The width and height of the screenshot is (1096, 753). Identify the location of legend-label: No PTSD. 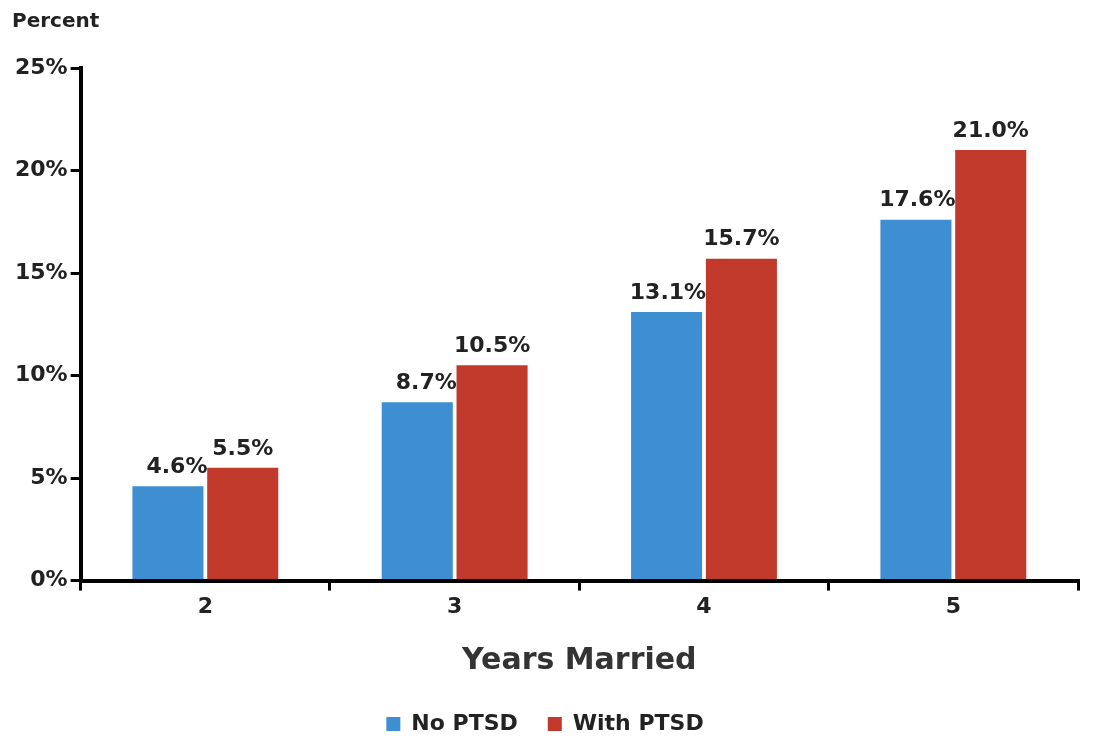
(464, 722).